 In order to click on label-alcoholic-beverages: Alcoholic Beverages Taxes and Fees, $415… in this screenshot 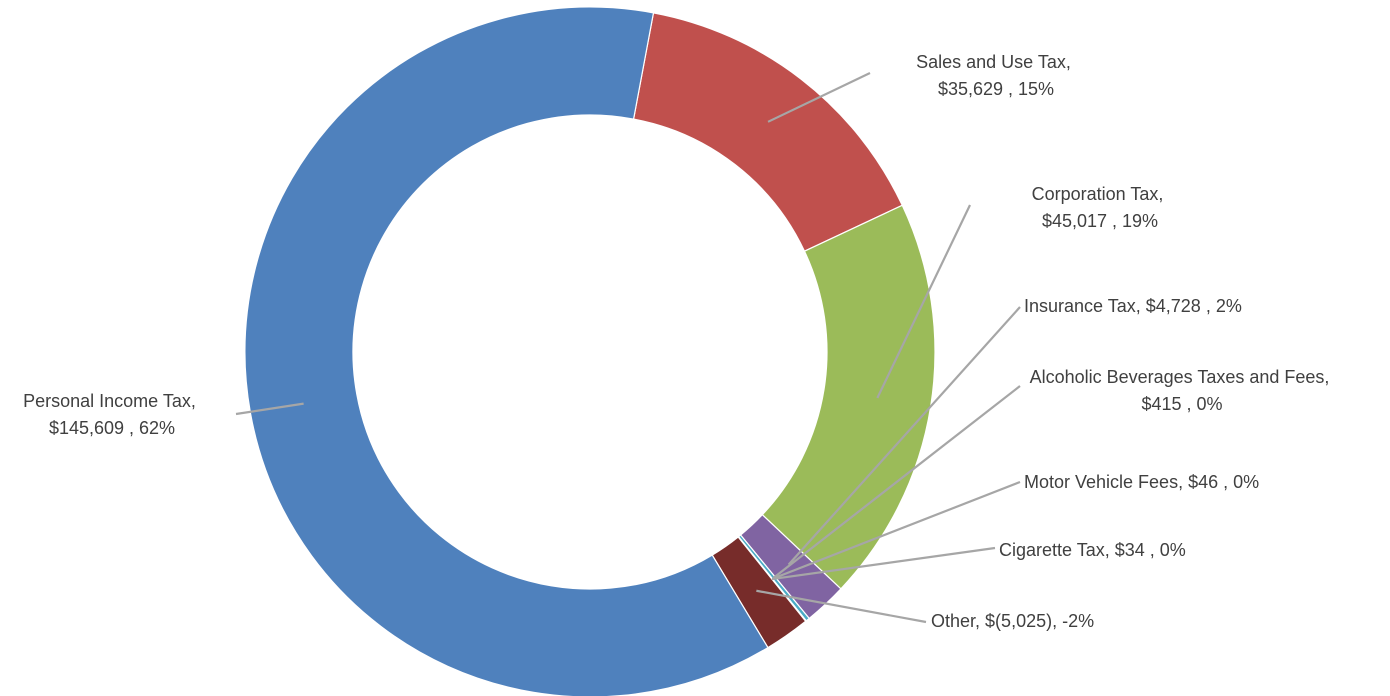, I will do `click(1182, 390)`.